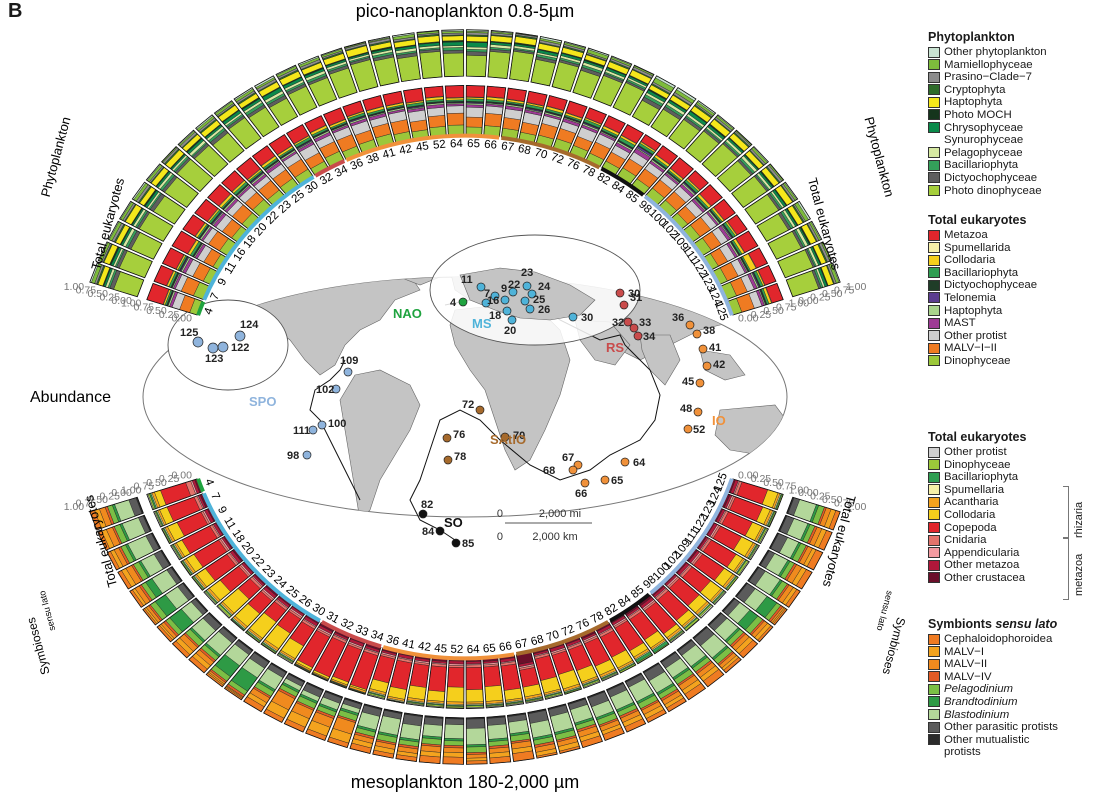  Describe the element at coordinates (428, 532) in the screenshot. I see `station-dot-label: 84` at that location.